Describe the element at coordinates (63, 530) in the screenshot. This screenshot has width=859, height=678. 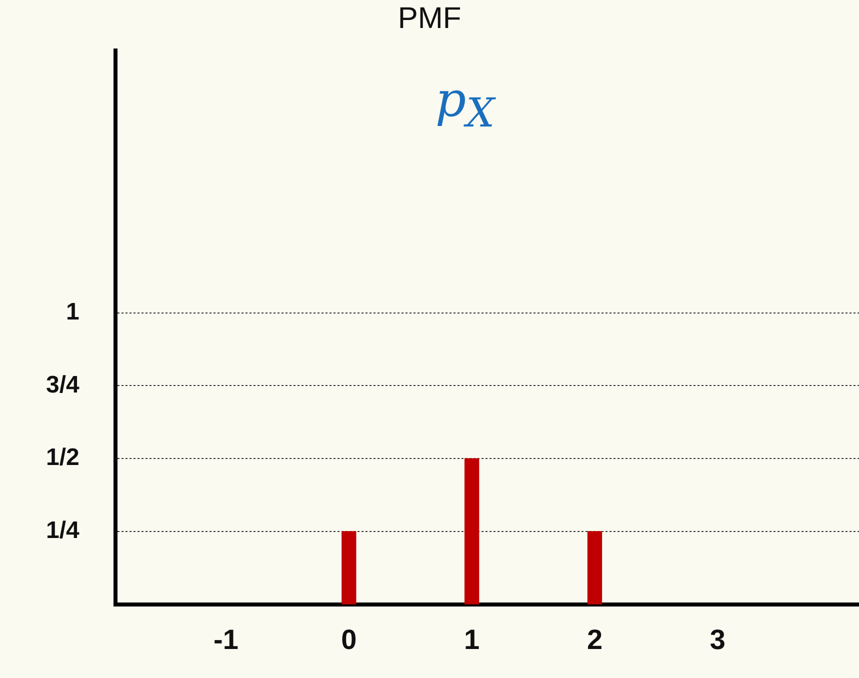
I see `y-tick-label: 1/4` at that location.